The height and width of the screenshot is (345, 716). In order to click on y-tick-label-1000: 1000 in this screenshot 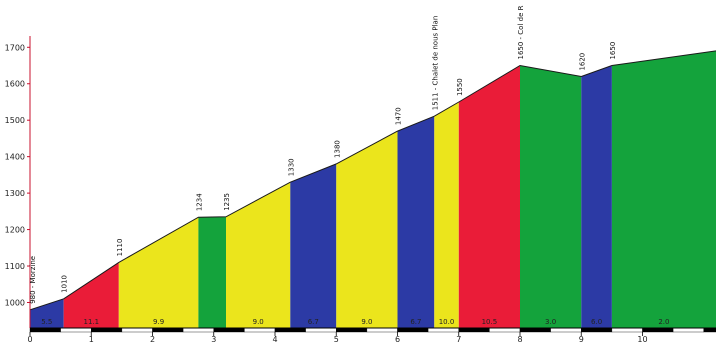, I will do `click(15, 302)`.